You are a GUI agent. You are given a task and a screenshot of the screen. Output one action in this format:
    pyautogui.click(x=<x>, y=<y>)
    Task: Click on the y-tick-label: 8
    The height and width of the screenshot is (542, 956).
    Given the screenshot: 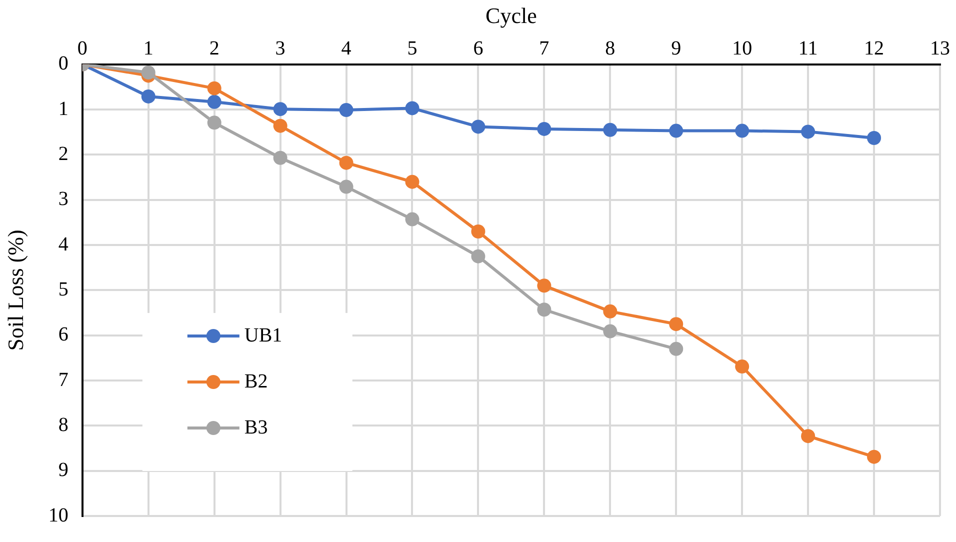 What is the action you would take?
    pyautogui.click(x=63, y=425)
    